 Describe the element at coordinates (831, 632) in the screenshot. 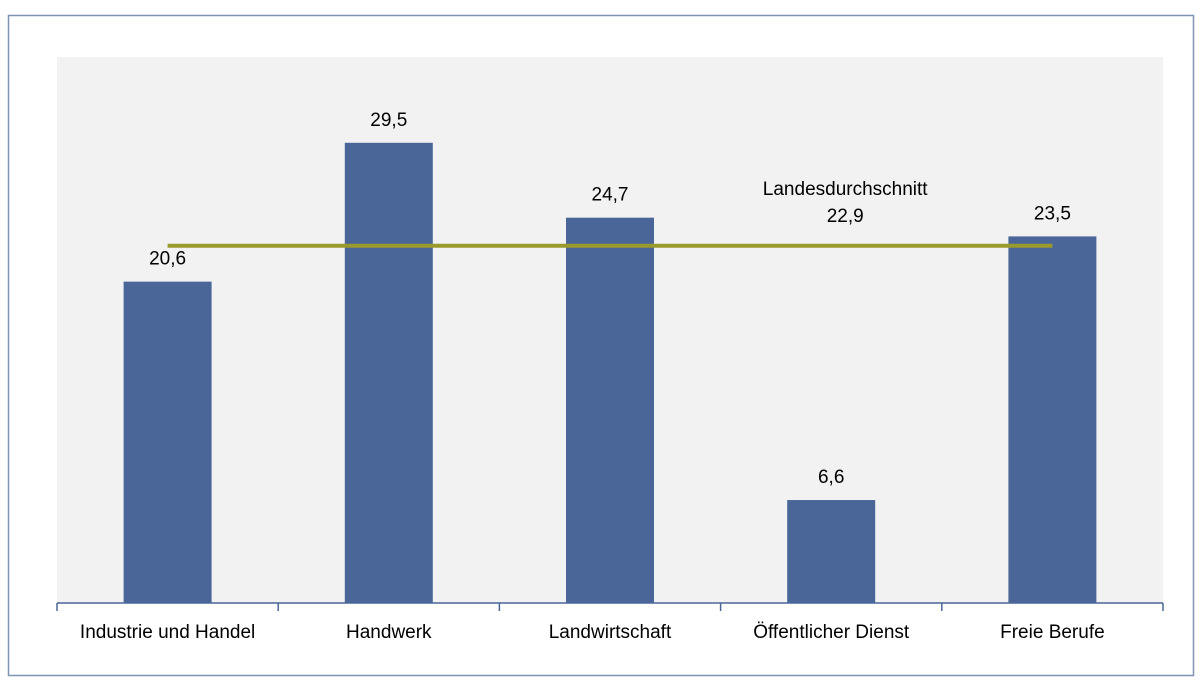

I see `x-tick-label: Öffentlicher Dienst` at that location.